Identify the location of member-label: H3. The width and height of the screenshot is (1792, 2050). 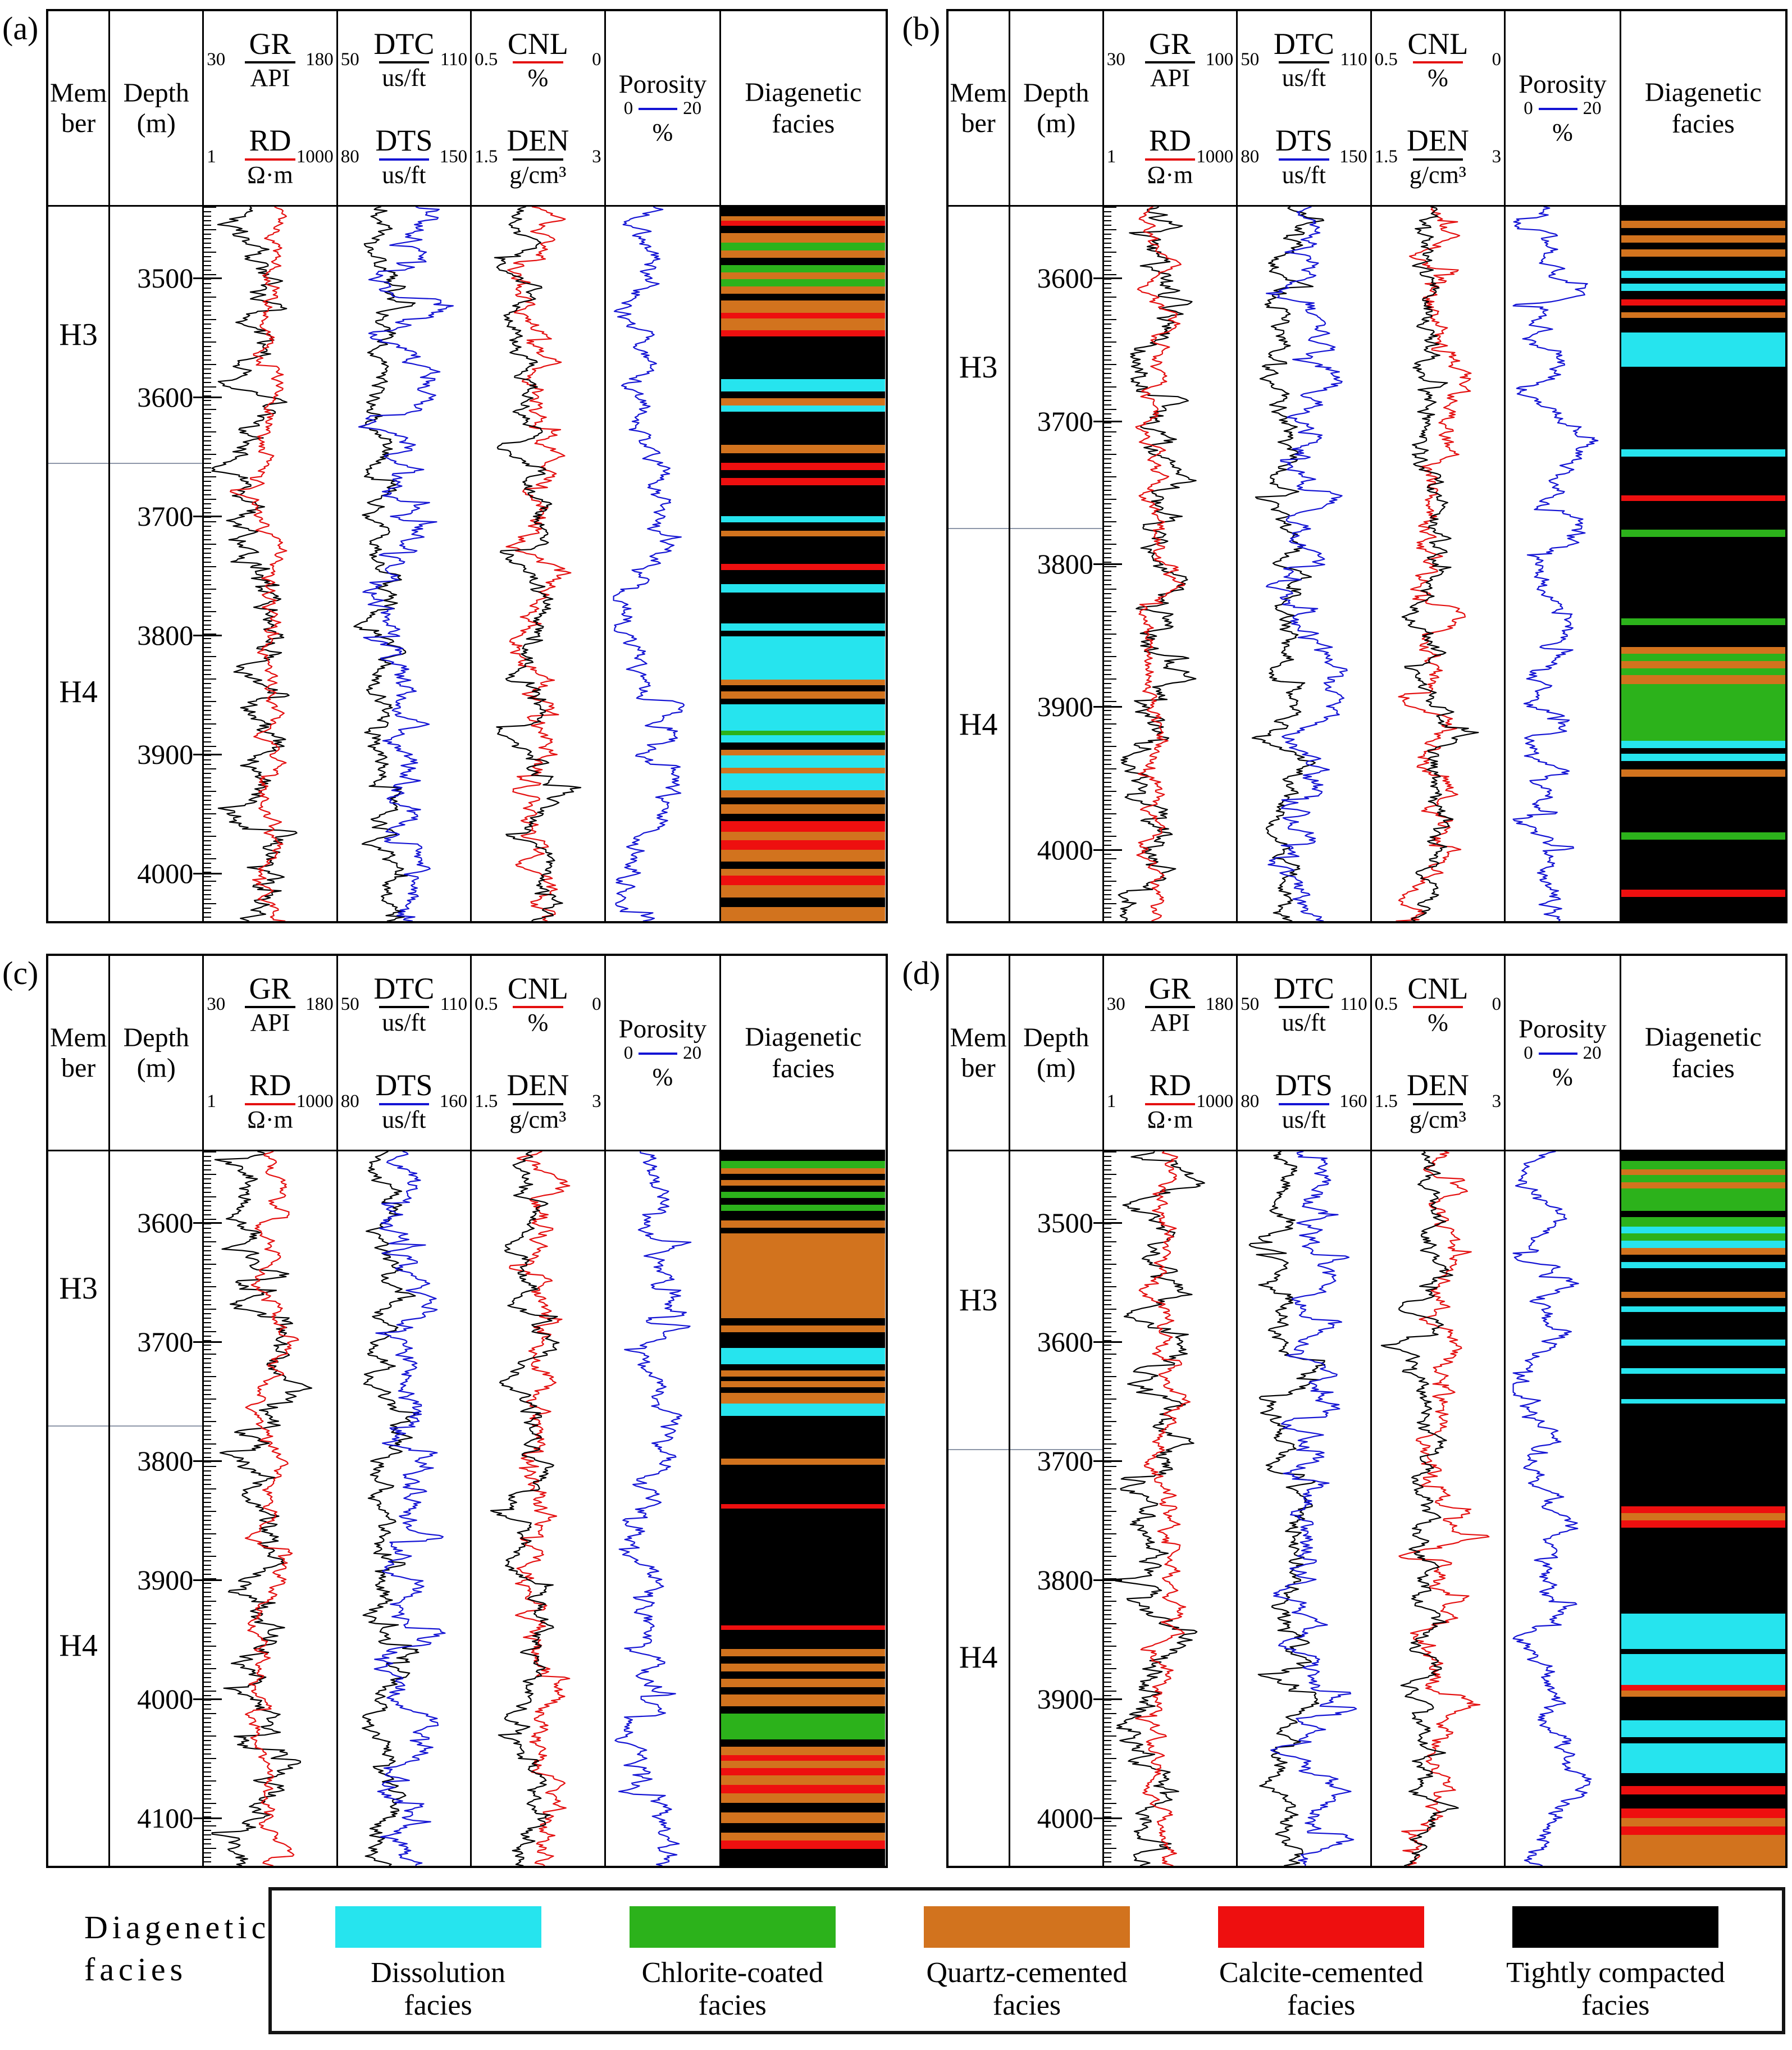
(78, 335).